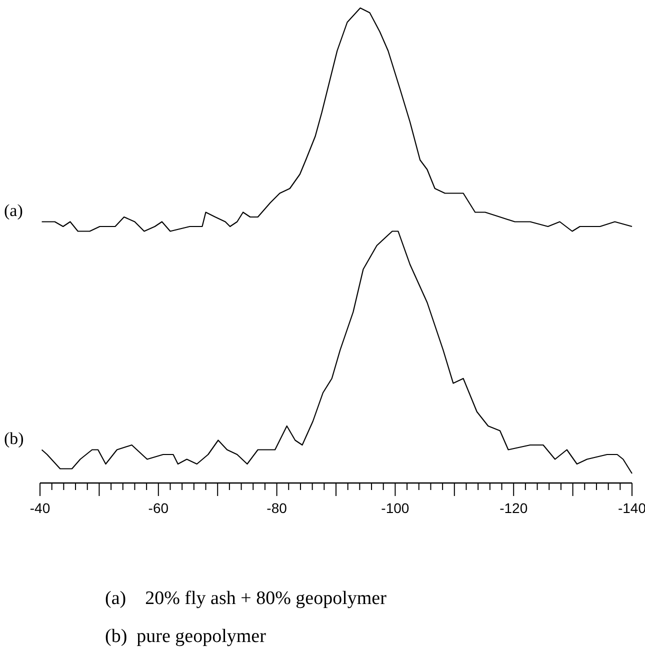 This screenshot has height=652, width=645. I want to click on x-tick-label: -140, so click(631, 508).